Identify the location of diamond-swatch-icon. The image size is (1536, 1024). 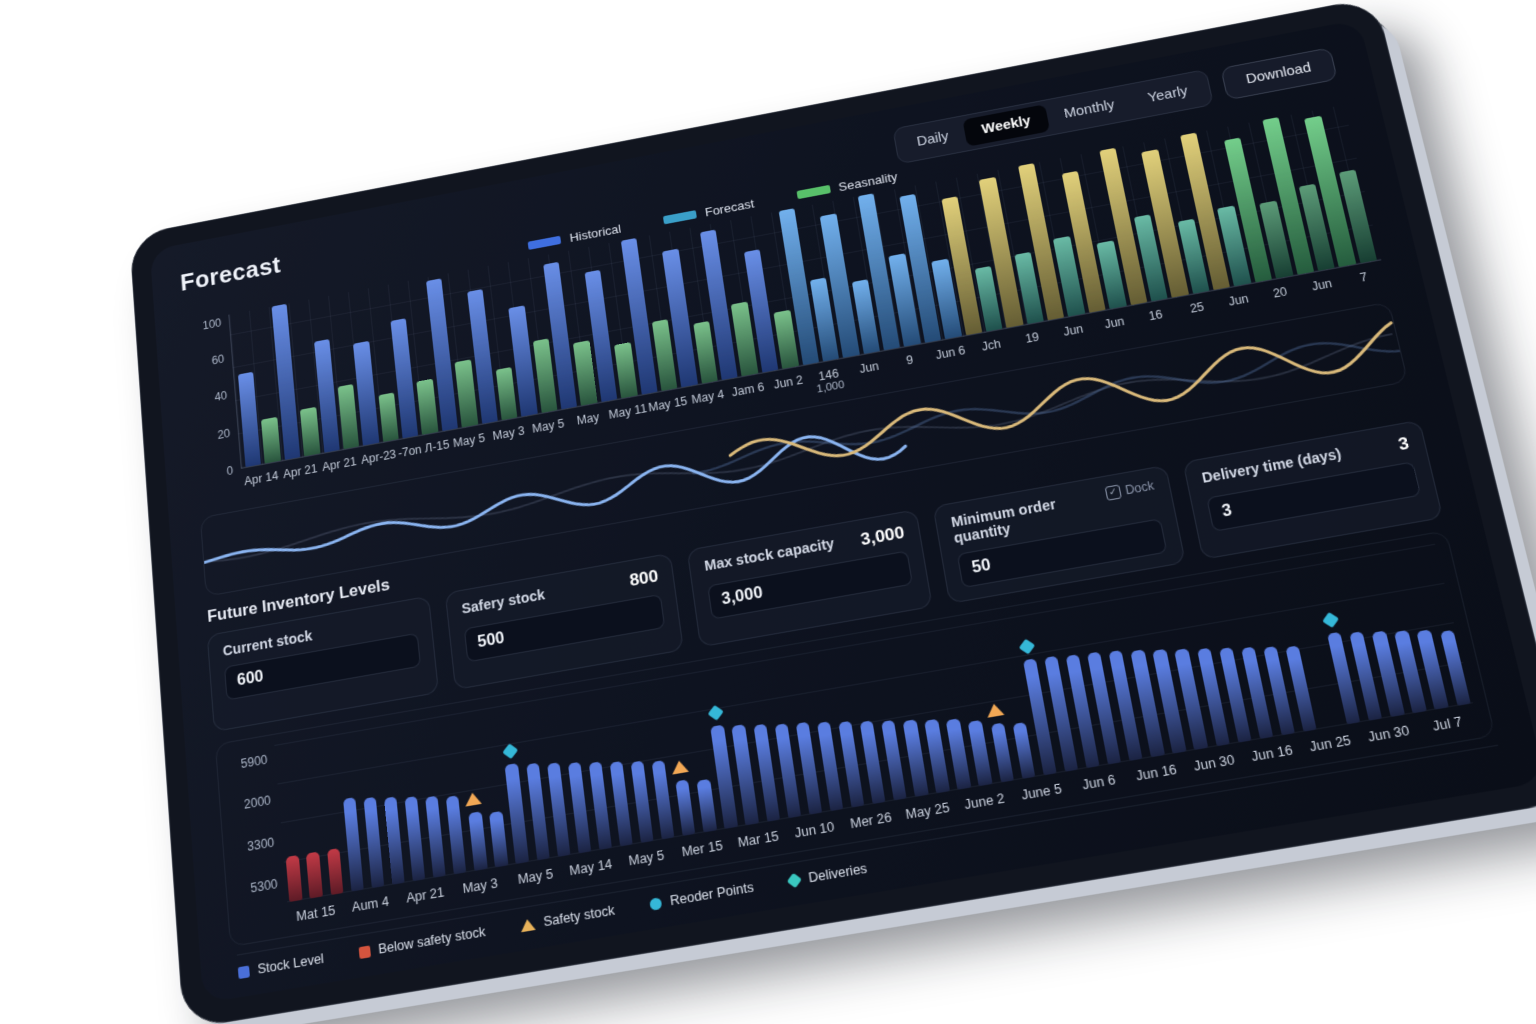
(795, 880).